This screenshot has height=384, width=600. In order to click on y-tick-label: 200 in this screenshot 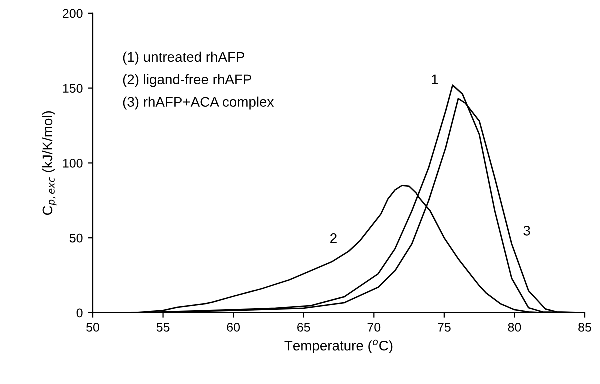, I will do `click(73, 13)`.